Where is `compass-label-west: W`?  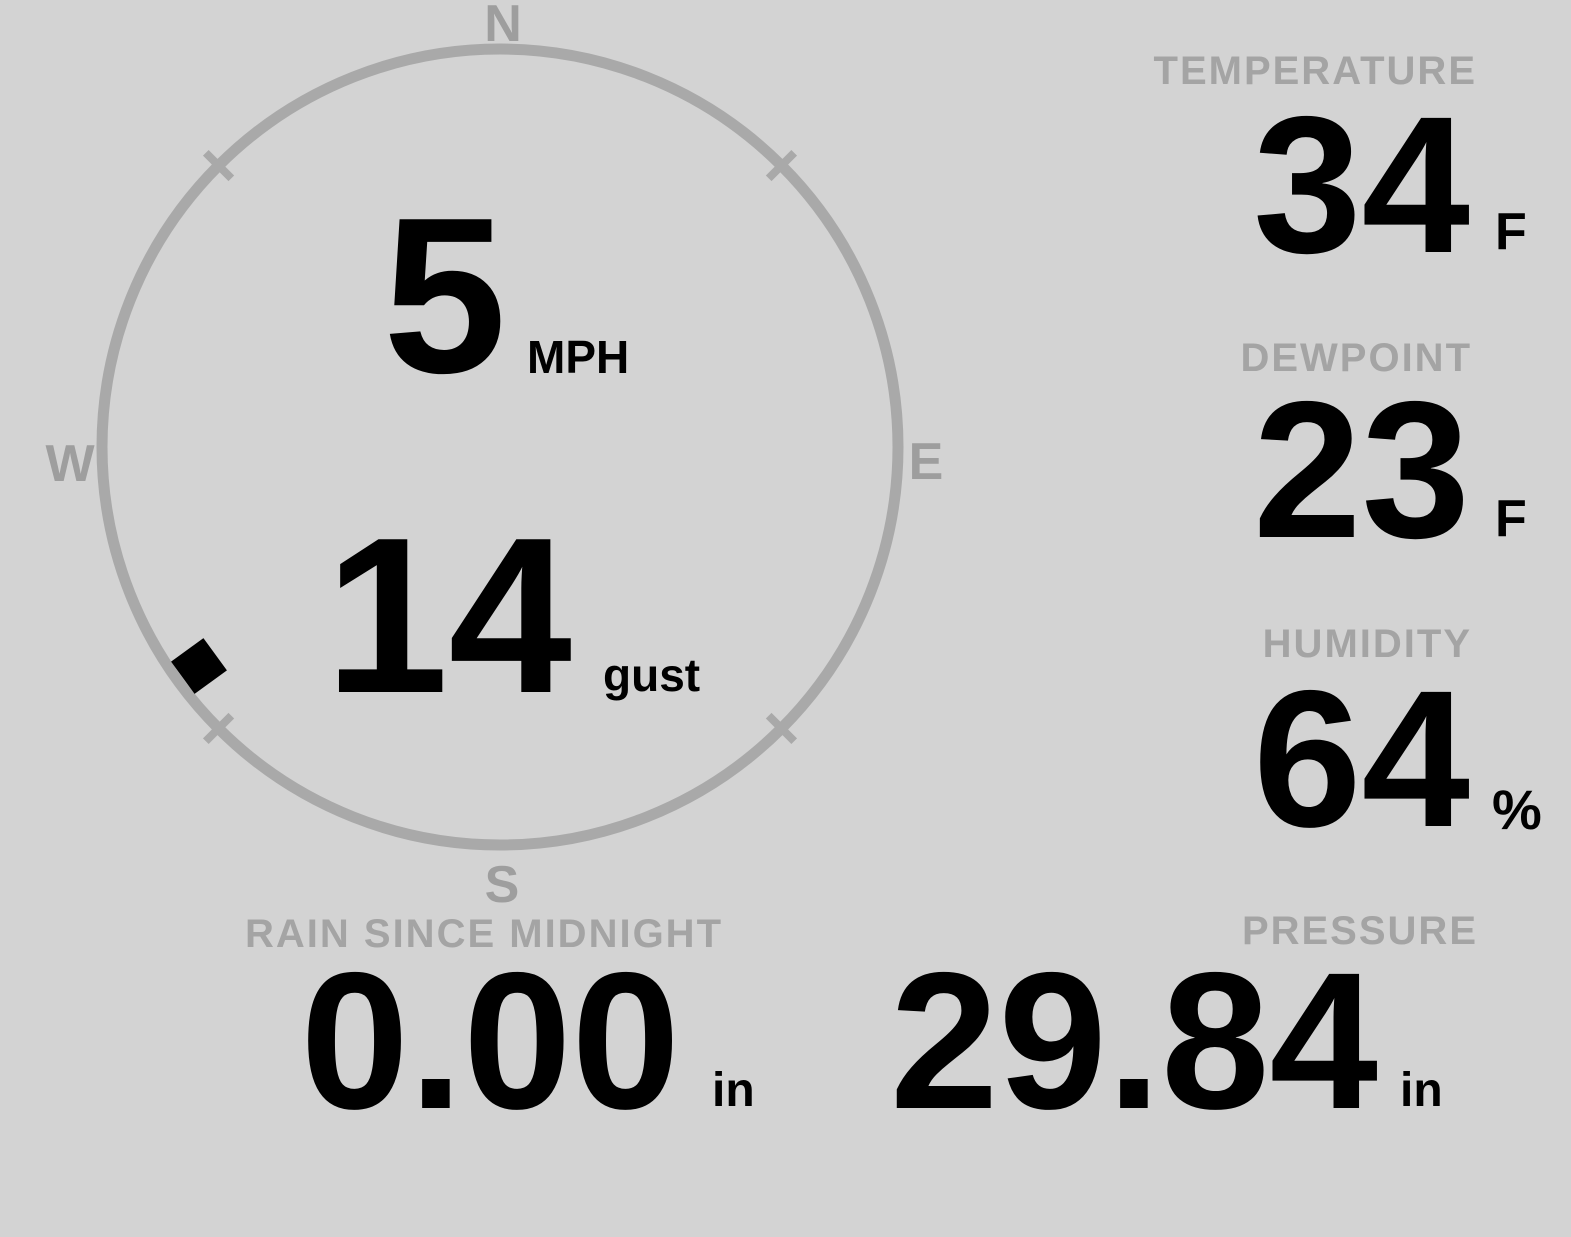 compass-label-west: W is located at coordinates (70, 464).